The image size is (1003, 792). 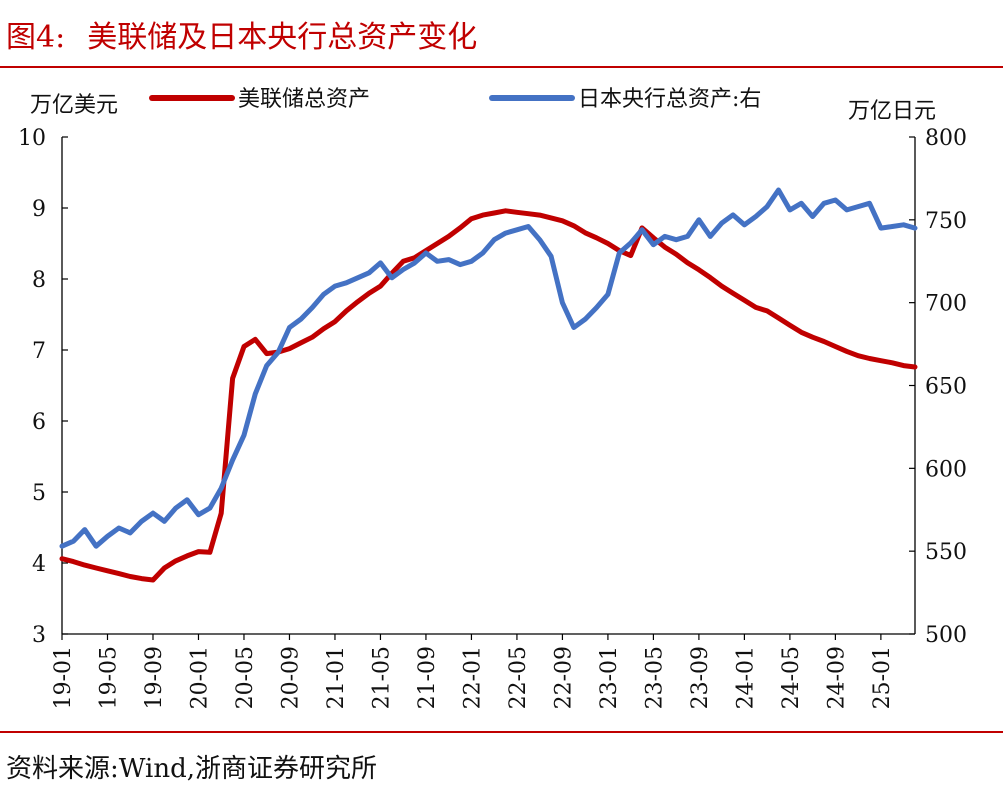 What do you see at coordinates (946, 635) in the screenshot?
I see `y-right-tick-label: 500` at bounding box center [946, 635].